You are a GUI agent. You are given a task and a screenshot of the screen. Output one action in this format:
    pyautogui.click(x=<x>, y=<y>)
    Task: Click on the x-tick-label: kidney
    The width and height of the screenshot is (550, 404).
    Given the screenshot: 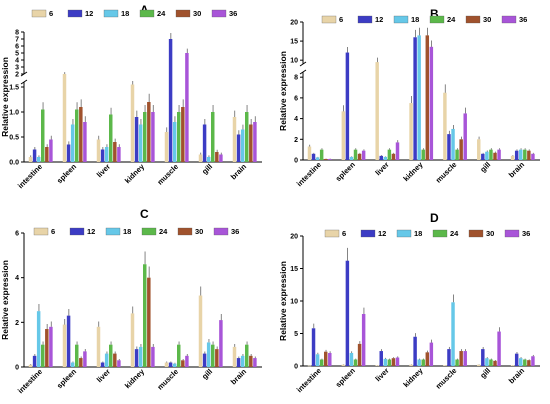 What is the action you would take?
    pyautogui.click(x=135, y=173)
    